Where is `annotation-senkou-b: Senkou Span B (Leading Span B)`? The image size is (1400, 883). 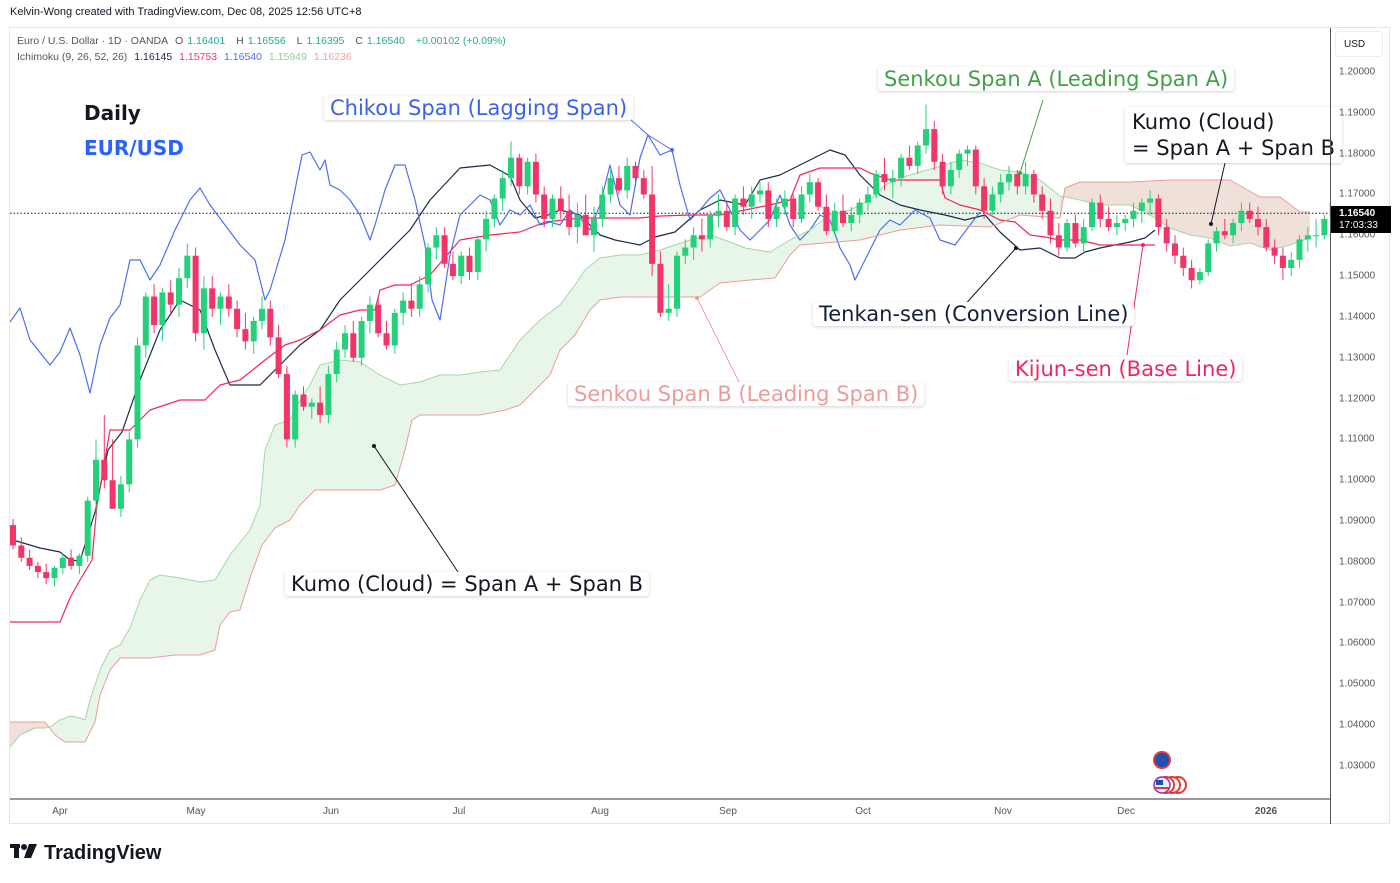
annotation-senkou-b: Senkou Span B (Leading Span B) is located at coordinates (746, 394).